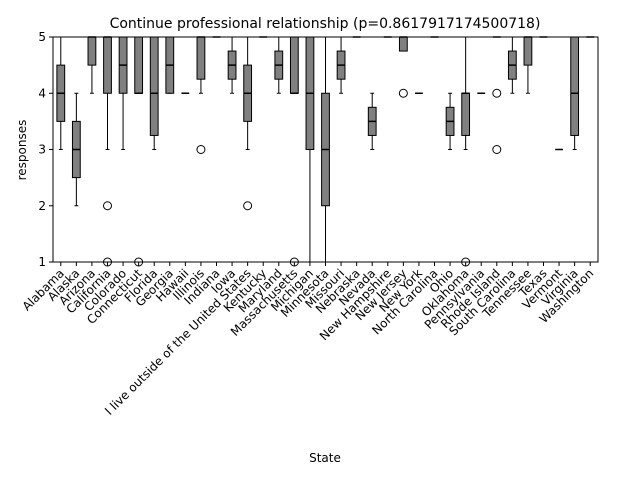 This screenshot has height=480, width=640. I want to click on y-tick-label: 3, so click(42, 150).